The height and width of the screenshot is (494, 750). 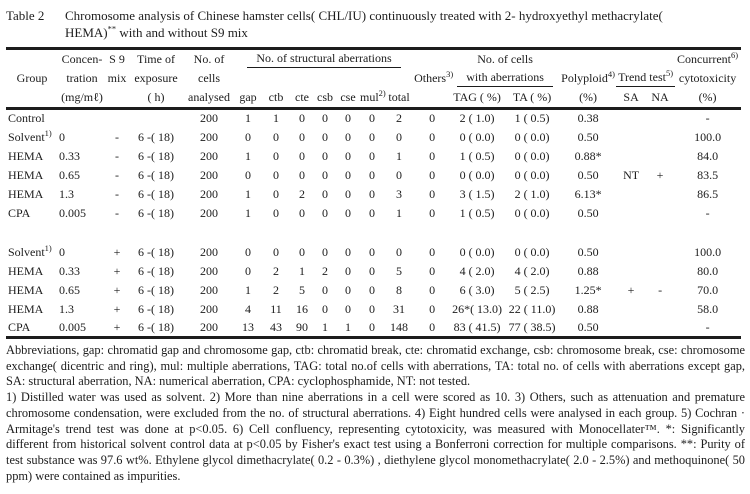 I want to click on caption-text-rest: with and without S9 mix, so click(x=182, y=32).